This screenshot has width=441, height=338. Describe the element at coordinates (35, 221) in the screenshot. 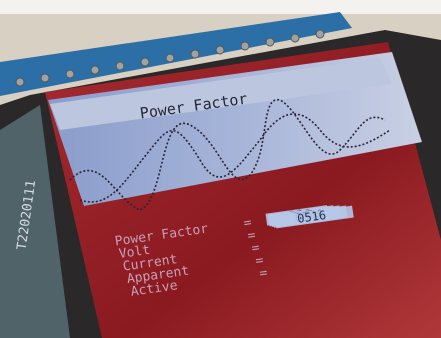

I see `pcb-side` at that location.